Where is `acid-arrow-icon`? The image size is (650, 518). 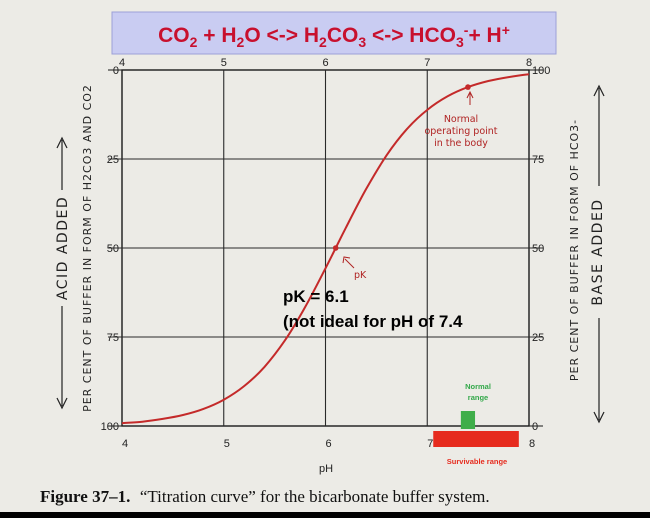
acid-arrow-icon is located at coordinates (62, 273).